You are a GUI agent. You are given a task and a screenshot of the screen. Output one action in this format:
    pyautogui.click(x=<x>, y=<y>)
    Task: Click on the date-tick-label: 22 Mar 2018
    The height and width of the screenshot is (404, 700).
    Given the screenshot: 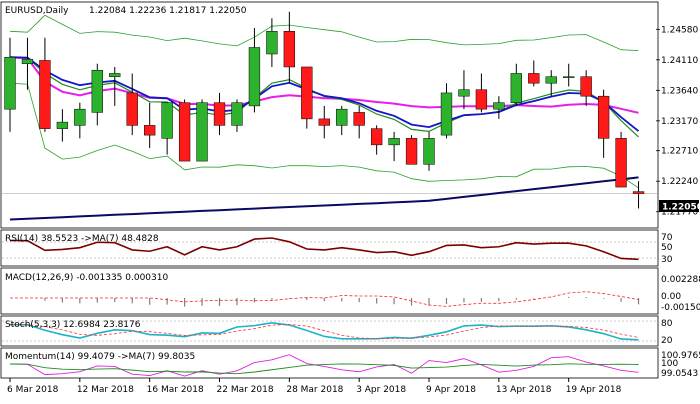 What is the action you would take?
    pyautogui.click(x=245, y=390)
    